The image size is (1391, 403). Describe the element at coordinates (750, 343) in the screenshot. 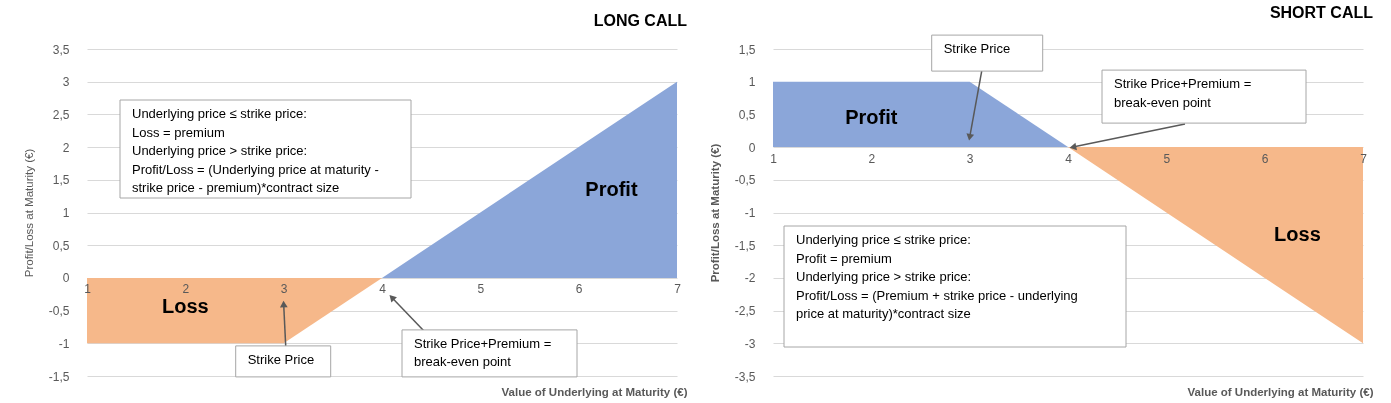

I see `y-tick-label: -3` at that location.